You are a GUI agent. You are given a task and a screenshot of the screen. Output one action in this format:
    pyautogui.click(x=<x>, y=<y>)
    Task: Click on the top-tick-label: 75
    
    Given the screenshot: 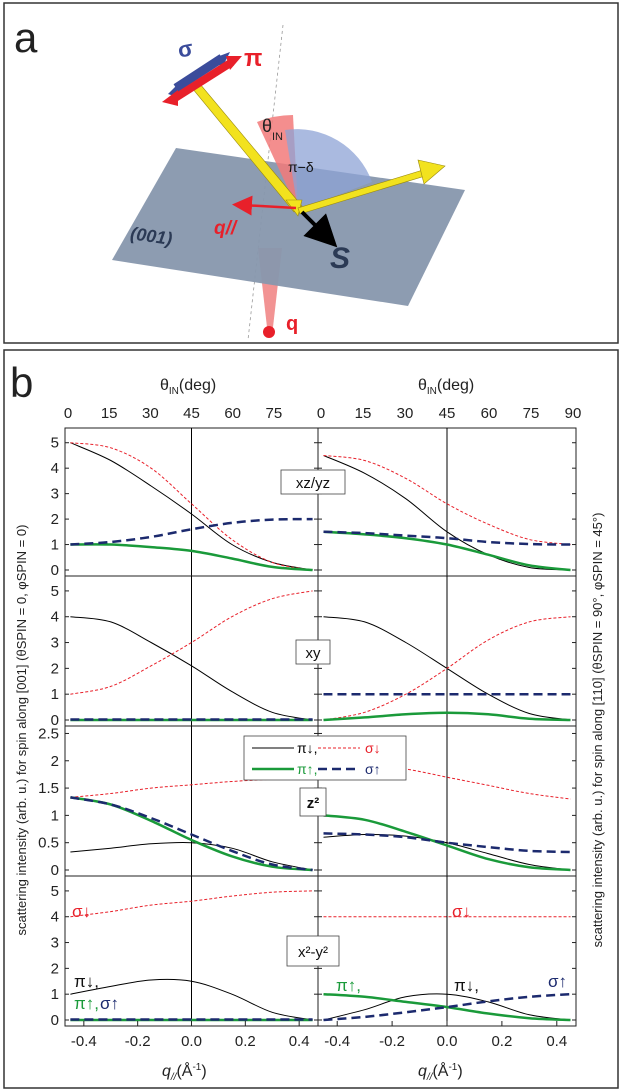 What is the action you would take?
    pyautogui.click(x=273, y=413)
    